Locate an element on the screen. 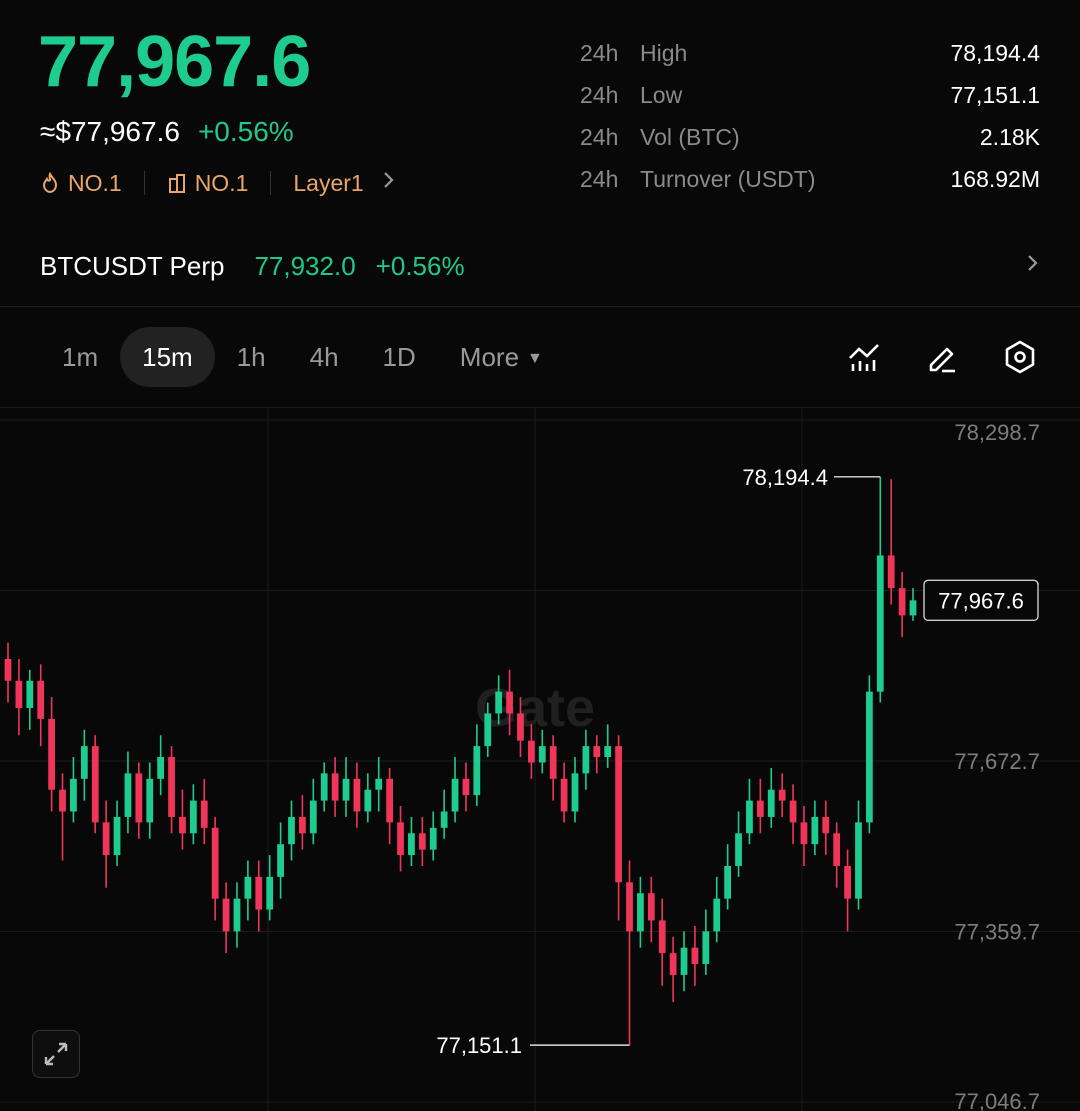  more-label: More is located at coordinates (489, 357).